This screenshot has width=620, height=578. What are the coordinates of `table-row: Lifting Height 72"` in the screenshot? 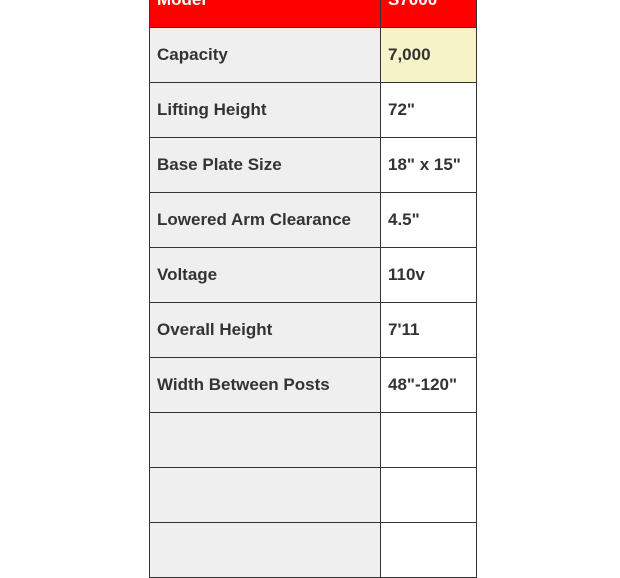 It's located at (313, 110).